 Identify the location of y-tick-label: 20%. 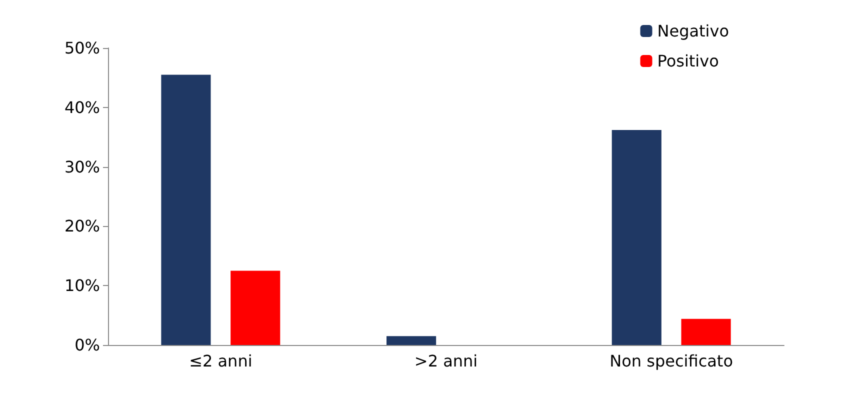
(82, 226).